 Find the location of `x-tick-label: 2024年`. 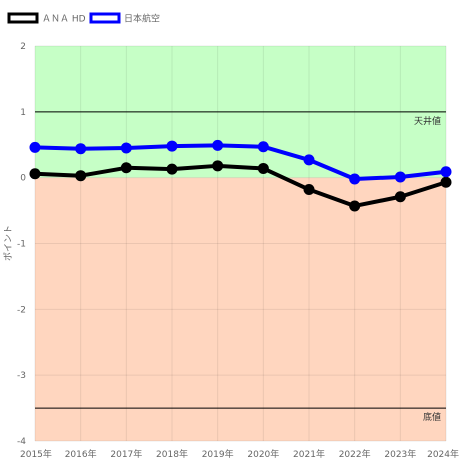

x-tick-label: 2024年 is located at coordinates (443, 454).